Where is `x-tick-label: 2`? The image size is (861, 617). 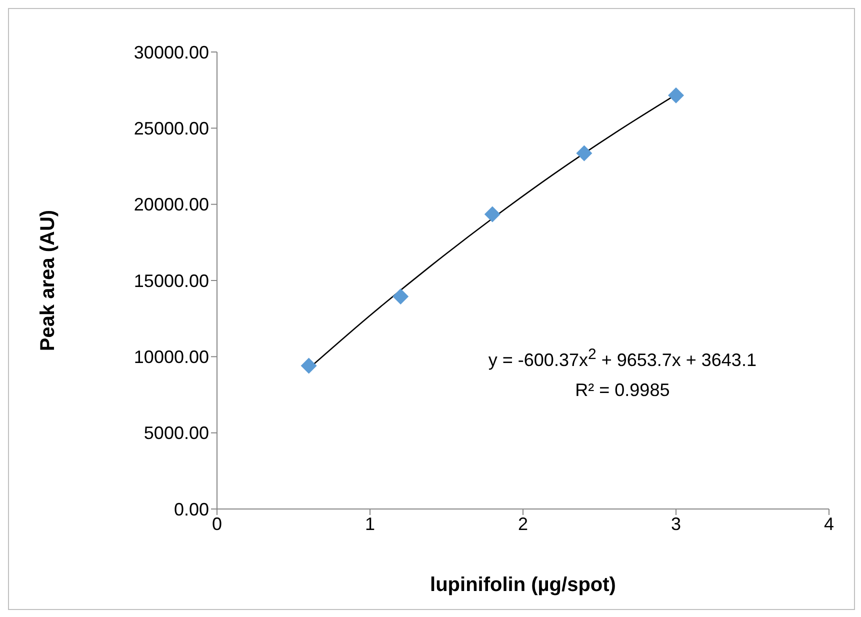 x-tick-label: 2 is located at coordinates (523, 524).